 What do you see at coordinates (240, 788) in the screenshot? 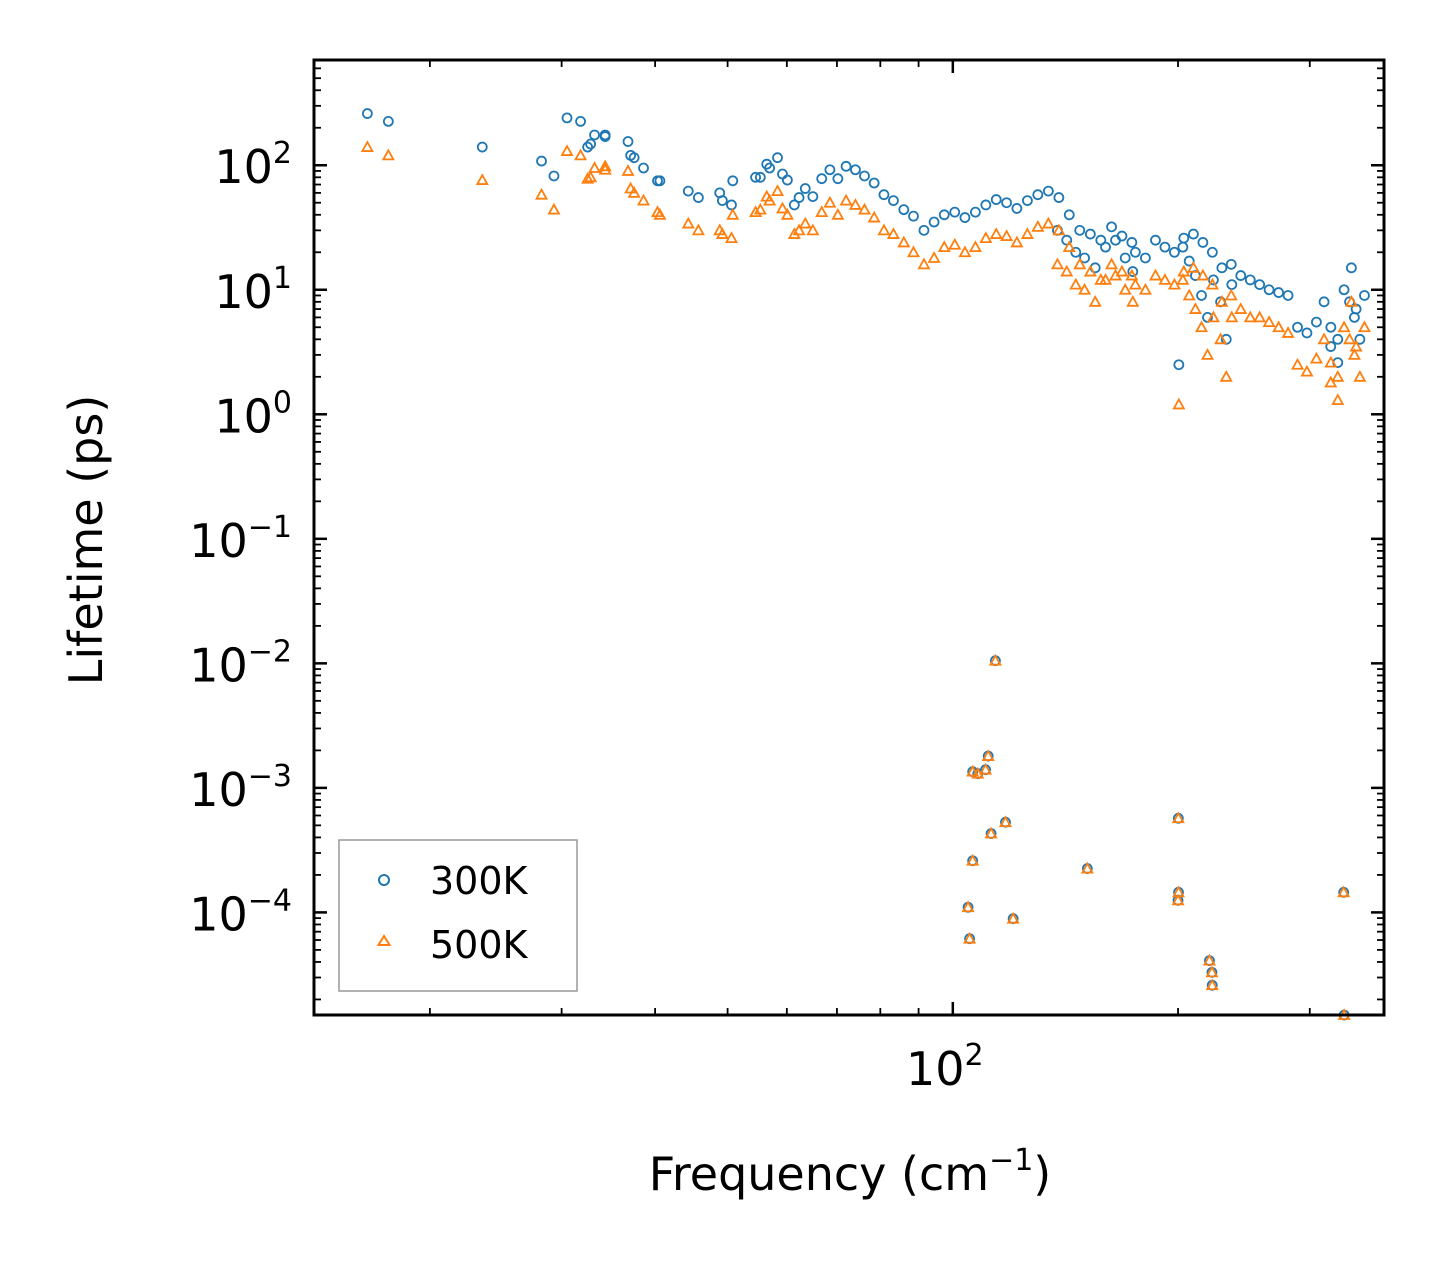
I see `y-tick-label: 10⁻³` at bounding box center [240, 788].